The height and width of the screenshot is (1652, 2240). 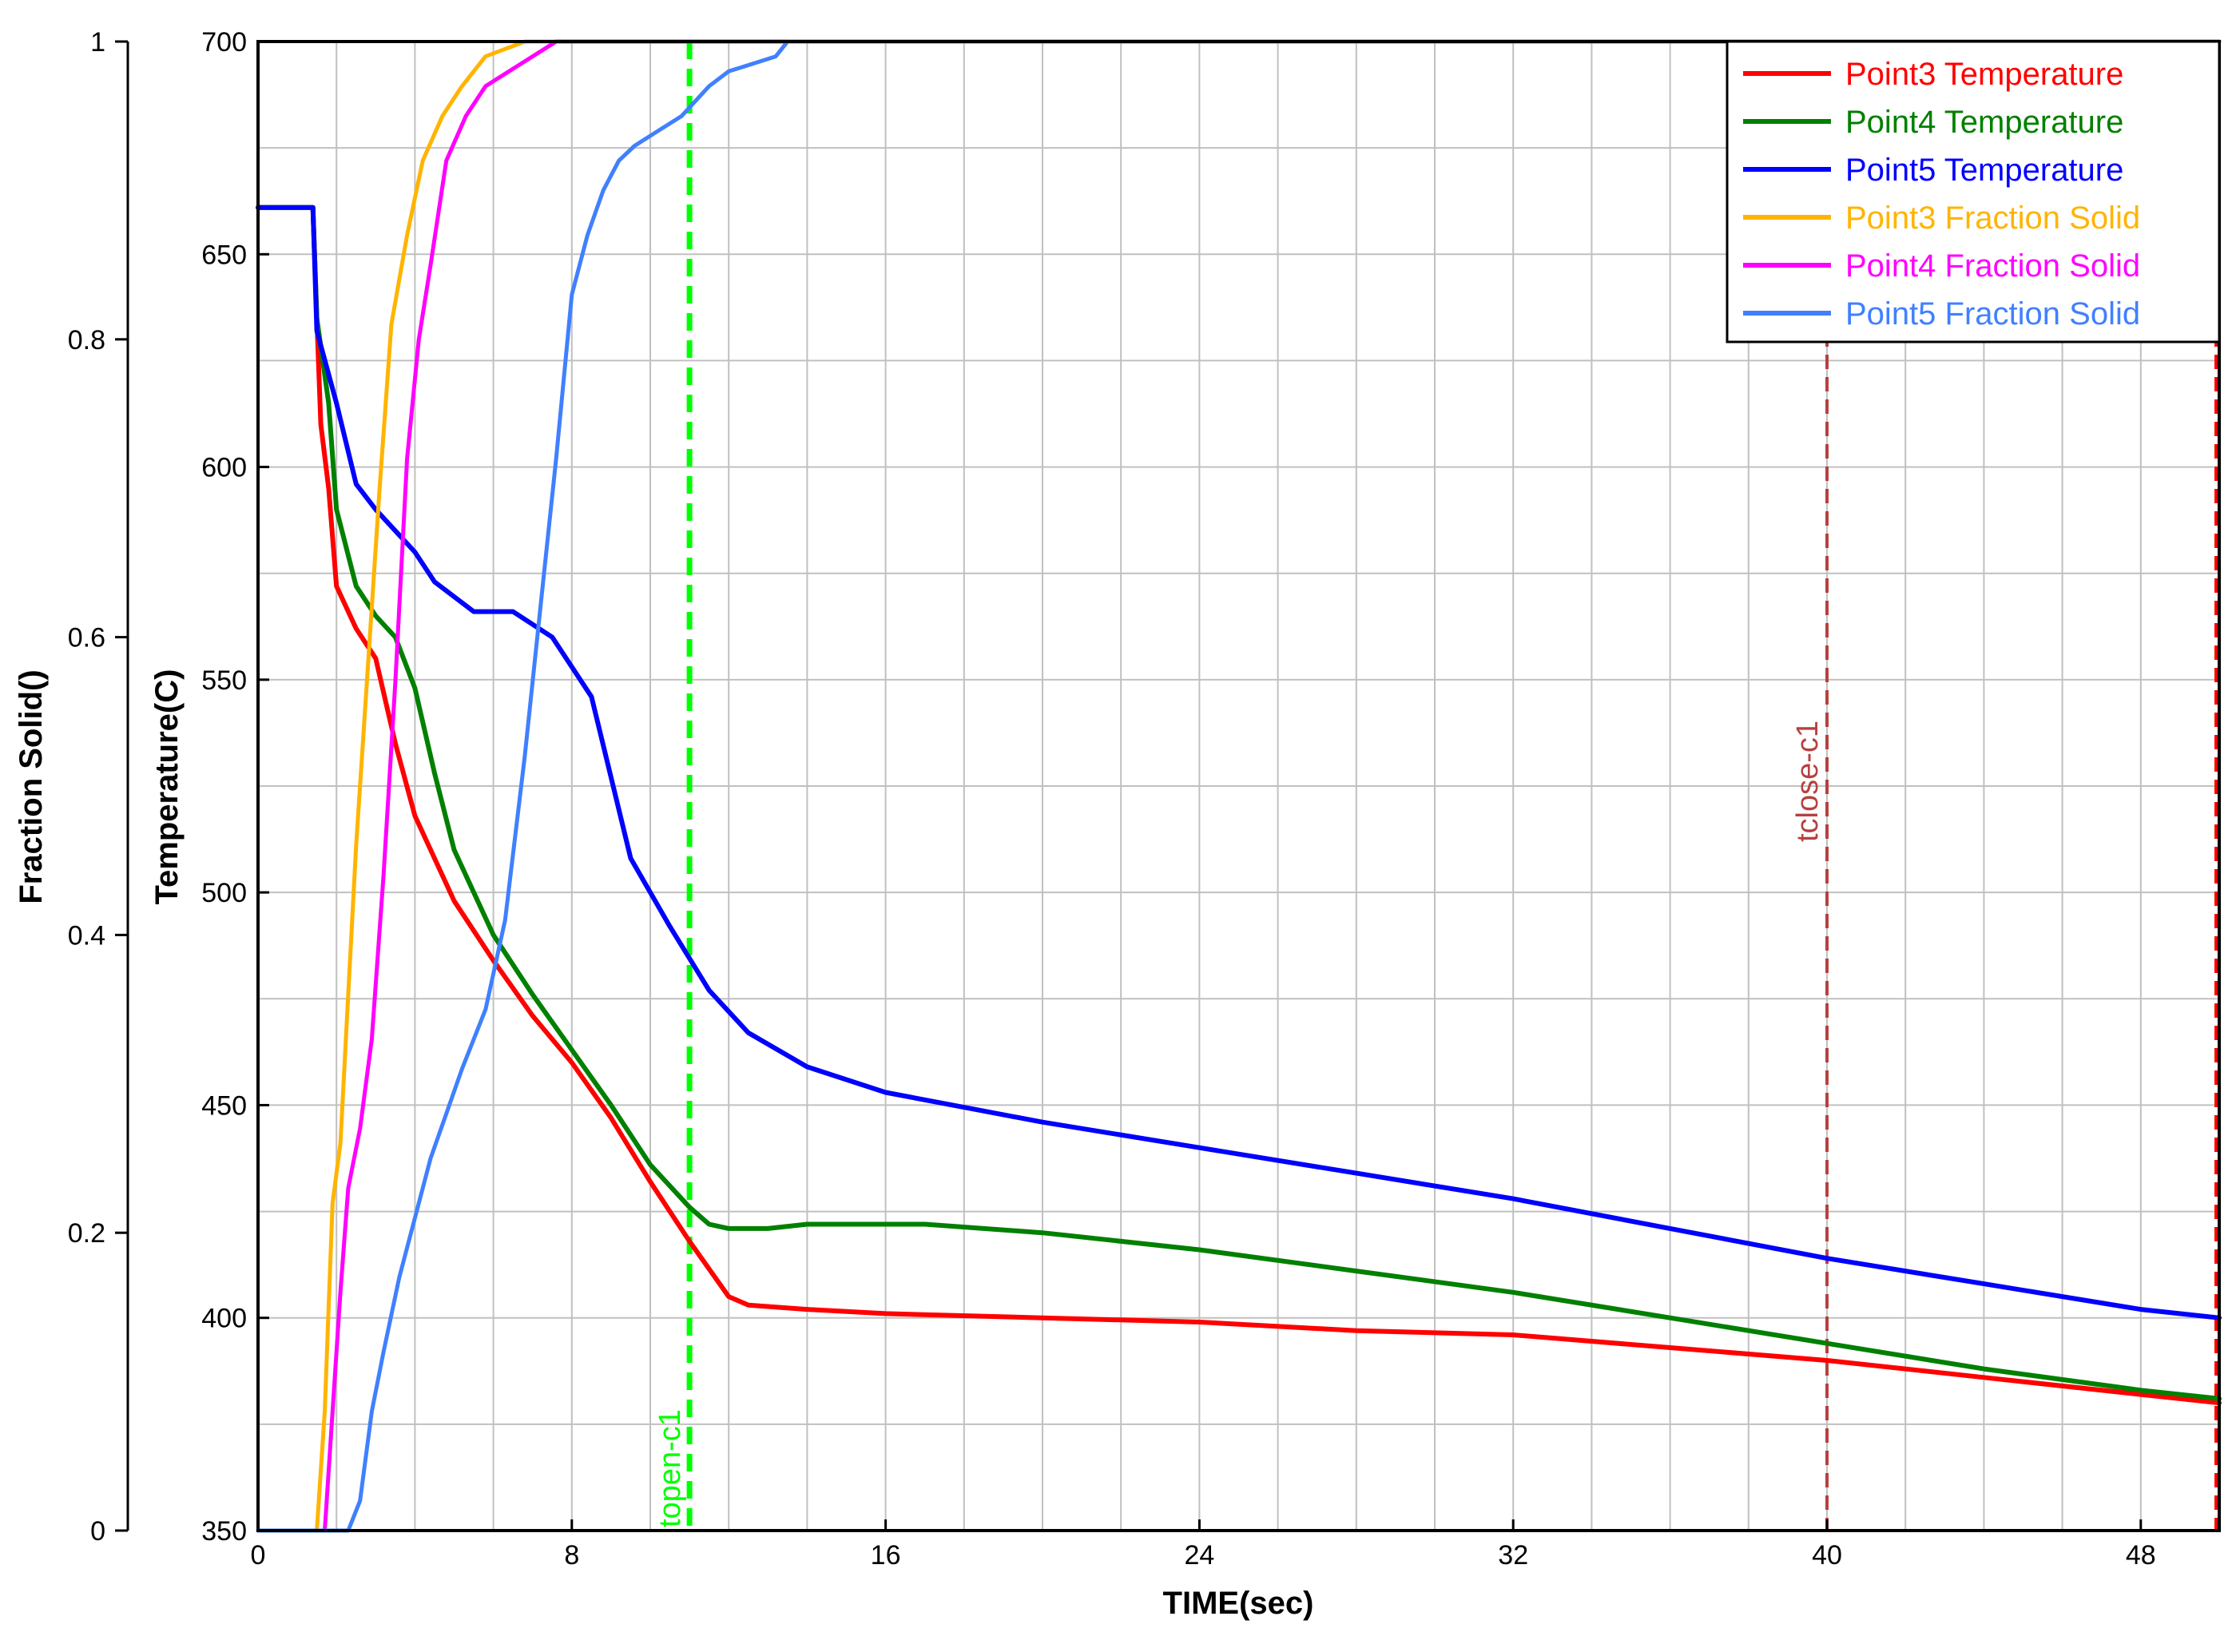 What do you see at coordinates (1992, 266) in the screenshot?
I see `legend-entry-label: Point4 Fraction Solid` at bounding box center [1992, 266].